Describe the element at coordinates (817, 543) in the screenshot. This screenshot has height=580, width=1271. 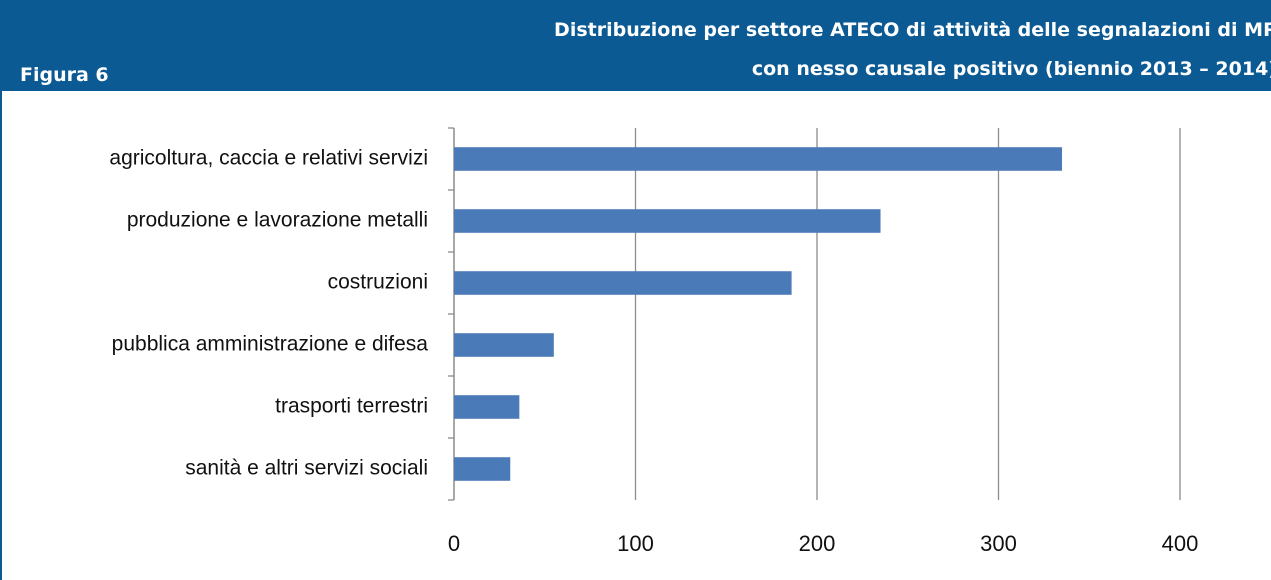
I see `x-tick-label: 200` at that location.